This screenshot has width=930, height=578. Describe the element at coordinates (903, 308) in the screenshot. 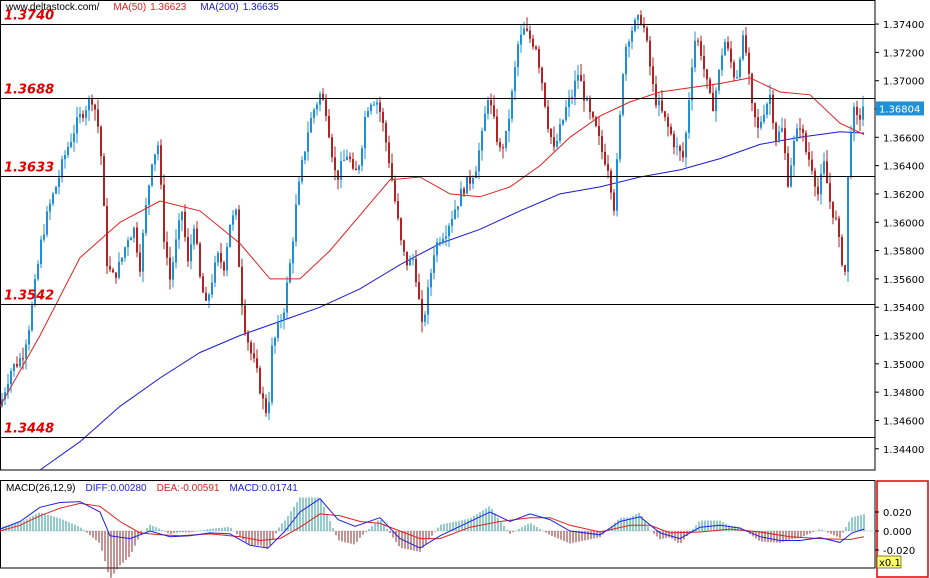

I see `price-tick-label: 1.35400` at that location.